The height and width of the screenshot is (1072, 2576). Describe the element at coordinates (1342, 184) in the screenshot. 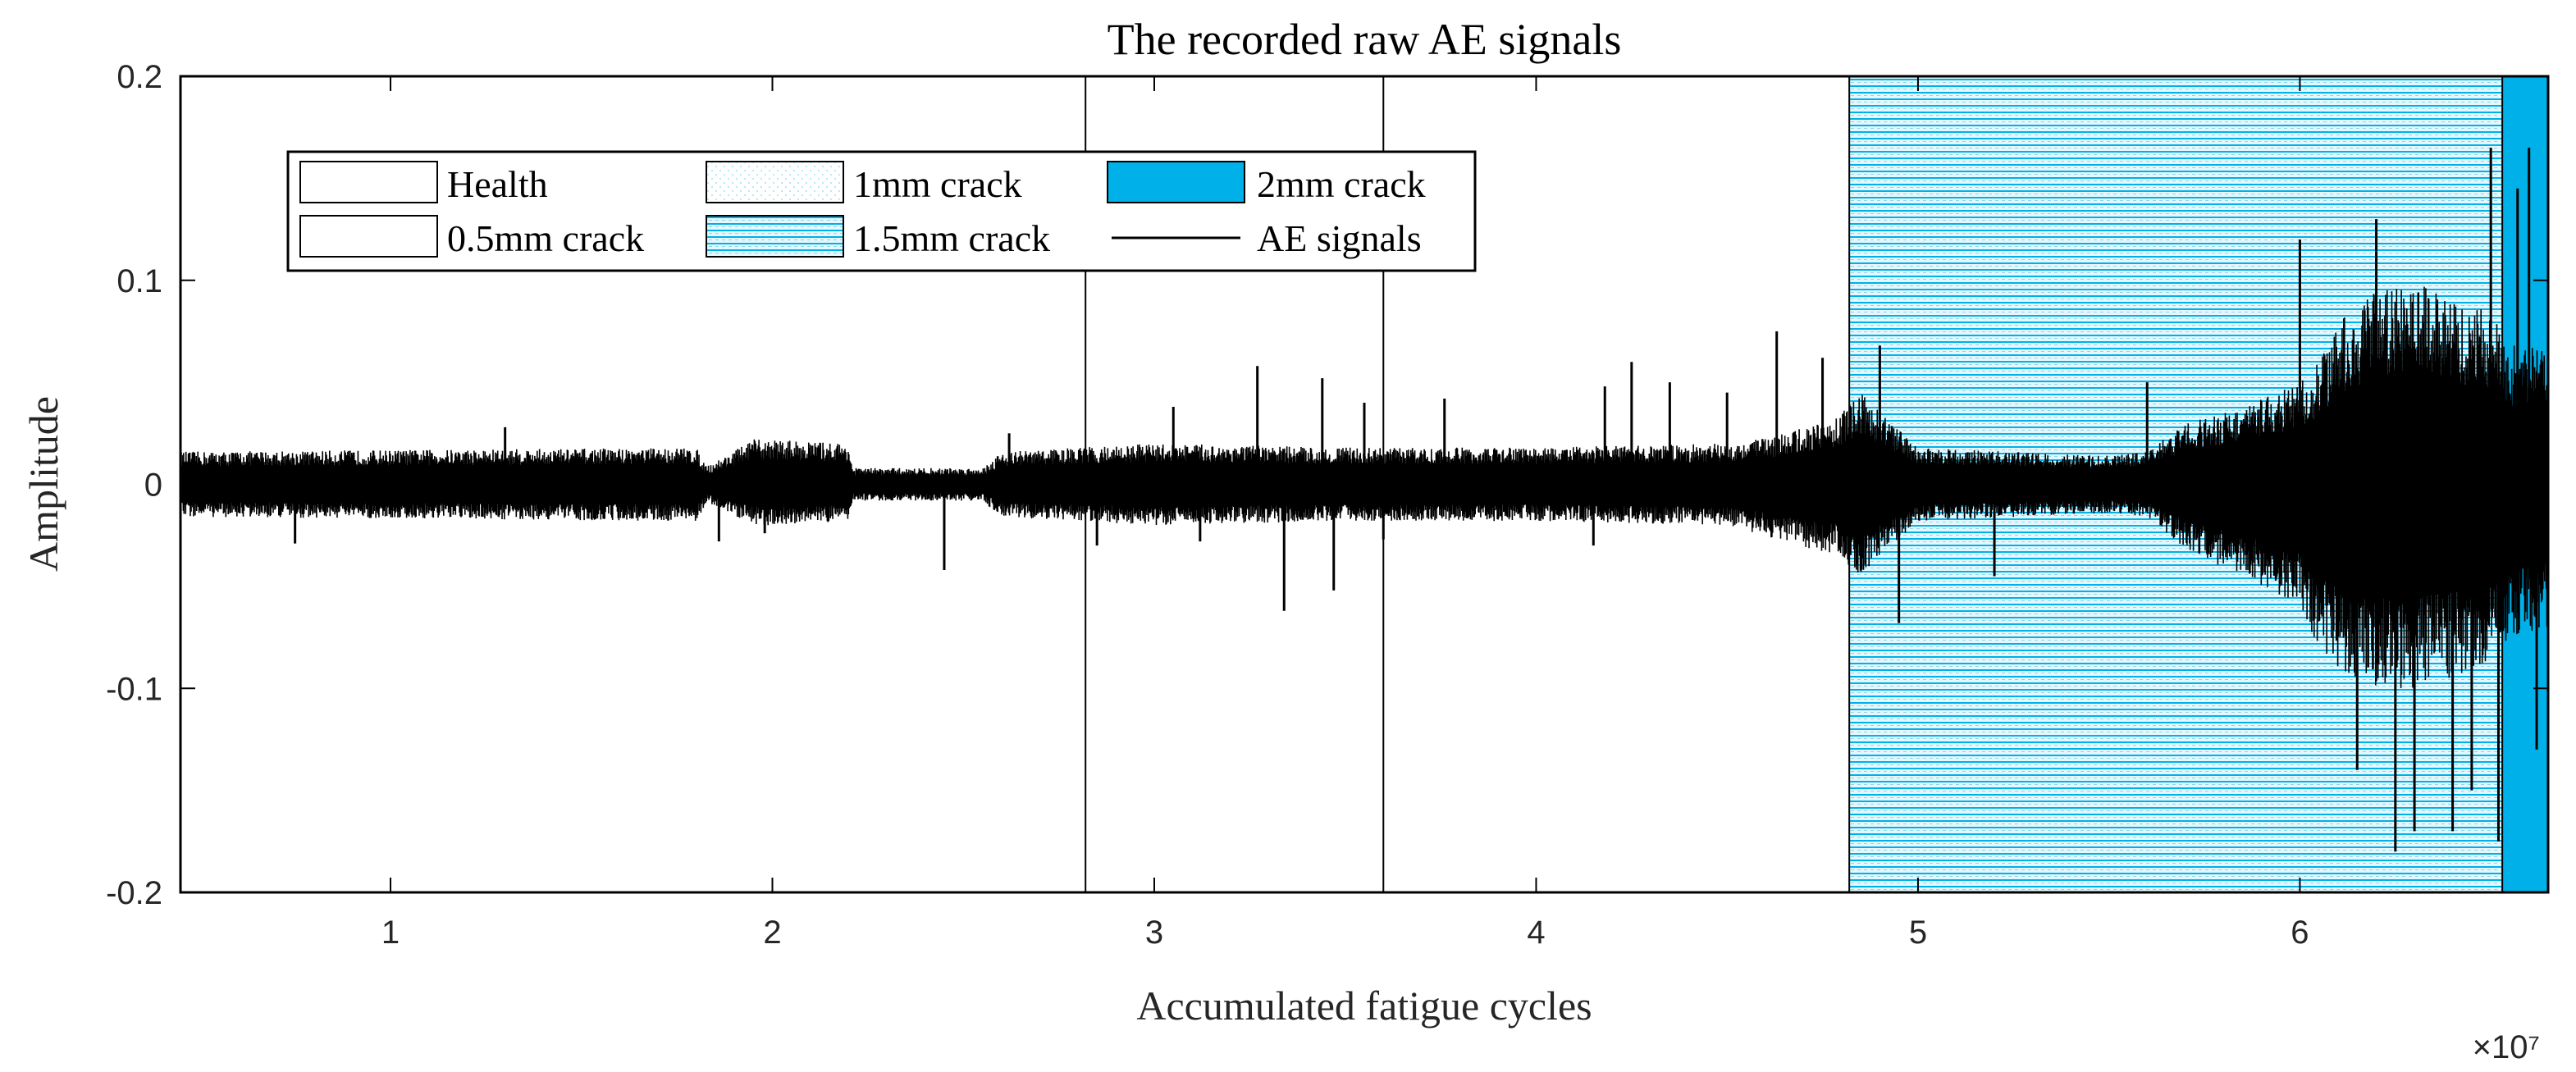

I see `legend-label-2mm: 2mm crack` at that location.